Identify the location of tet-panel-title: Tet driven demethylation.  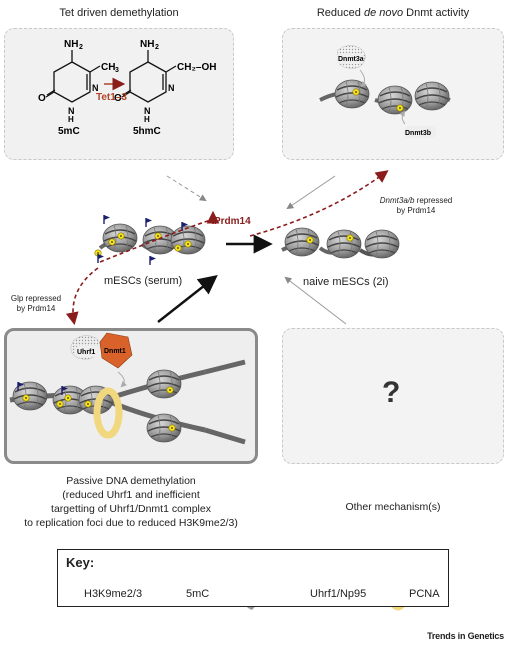
(119, 13).